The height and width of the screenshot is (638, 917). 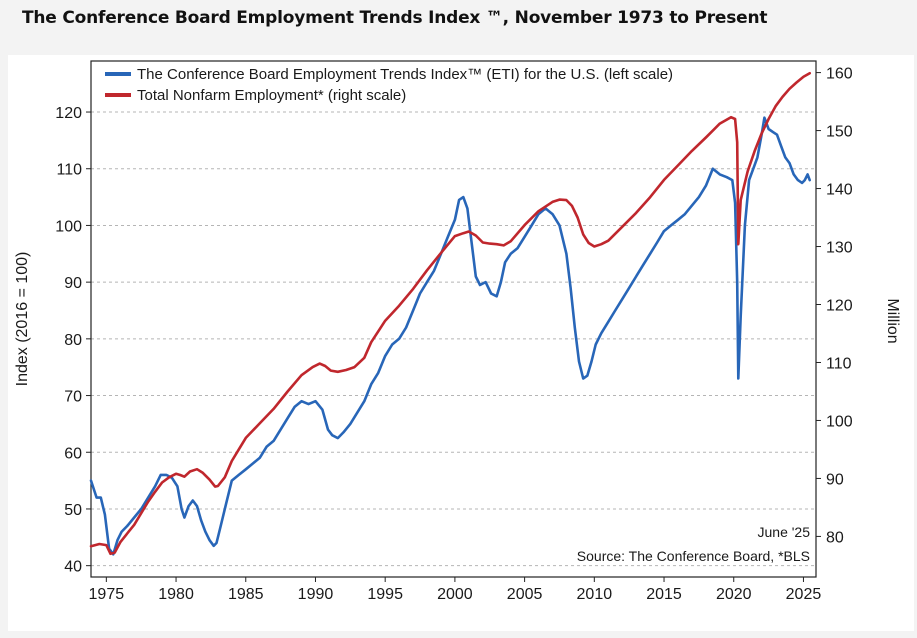 What do you see at coordinates (73, 283) in the screenshot?
I see `y-tick-label: 90` at bounding box center [73, 283].